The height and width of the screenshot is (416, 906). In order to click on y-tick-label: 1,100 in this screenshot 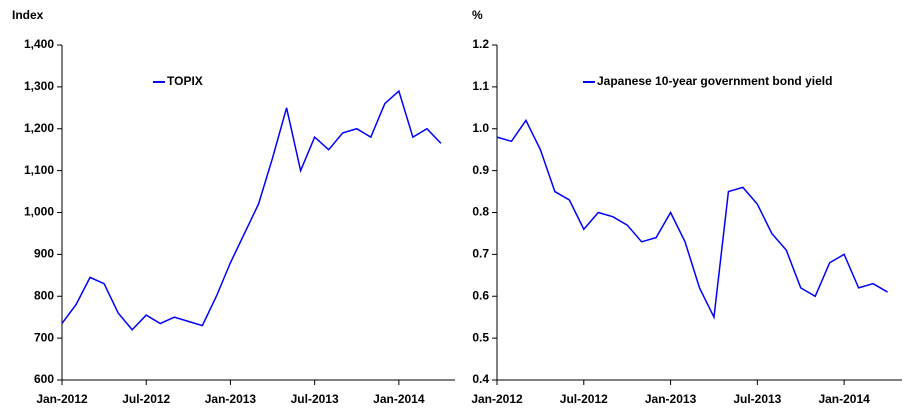, I will do `click(39, 170)`.